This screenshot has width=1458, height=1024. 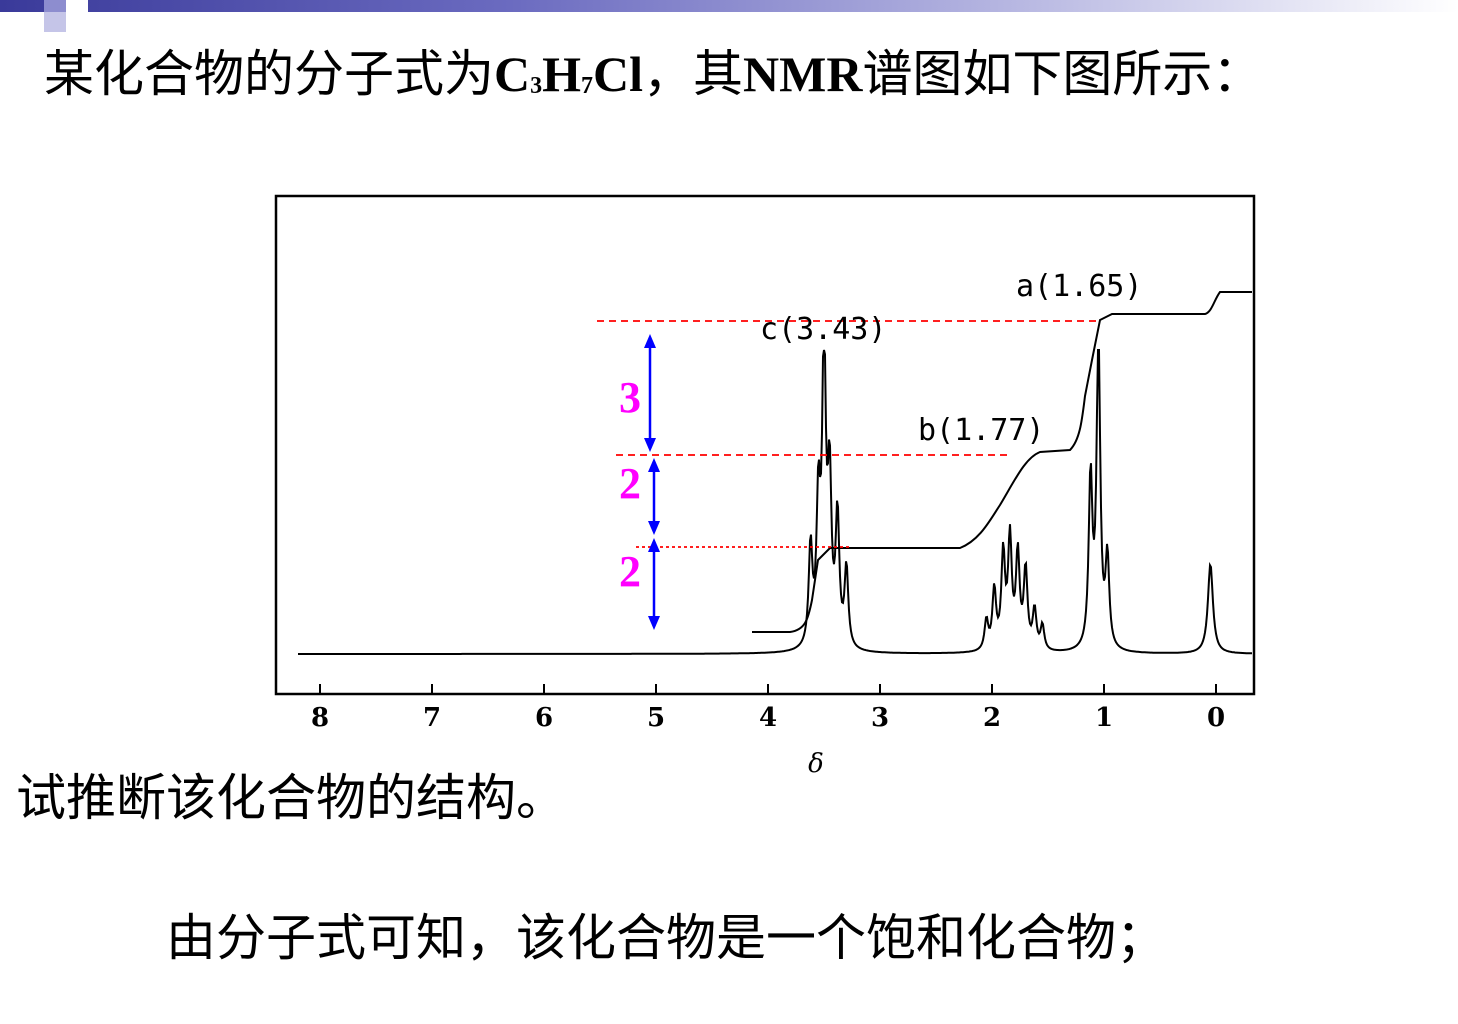 I want to click on answer-text: 由分子式可知，该化合物是一个饱和化合物；, so click(x=666, y=938).